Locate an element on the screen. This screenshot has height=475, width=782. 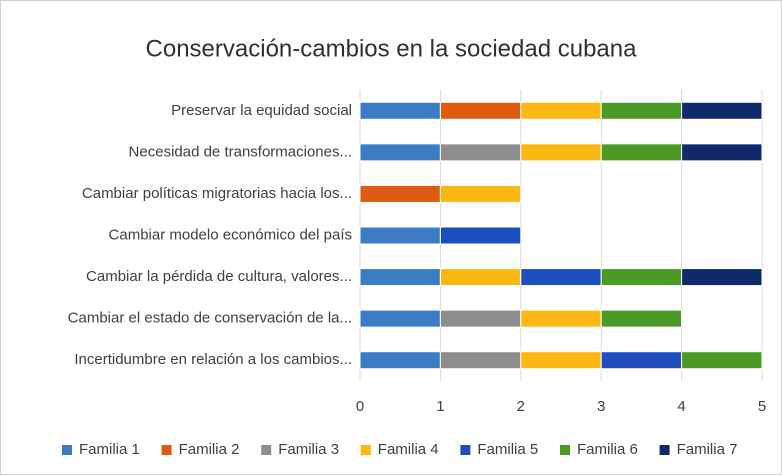
legend-label: Familia 1 is located at coordinates (109, 449).